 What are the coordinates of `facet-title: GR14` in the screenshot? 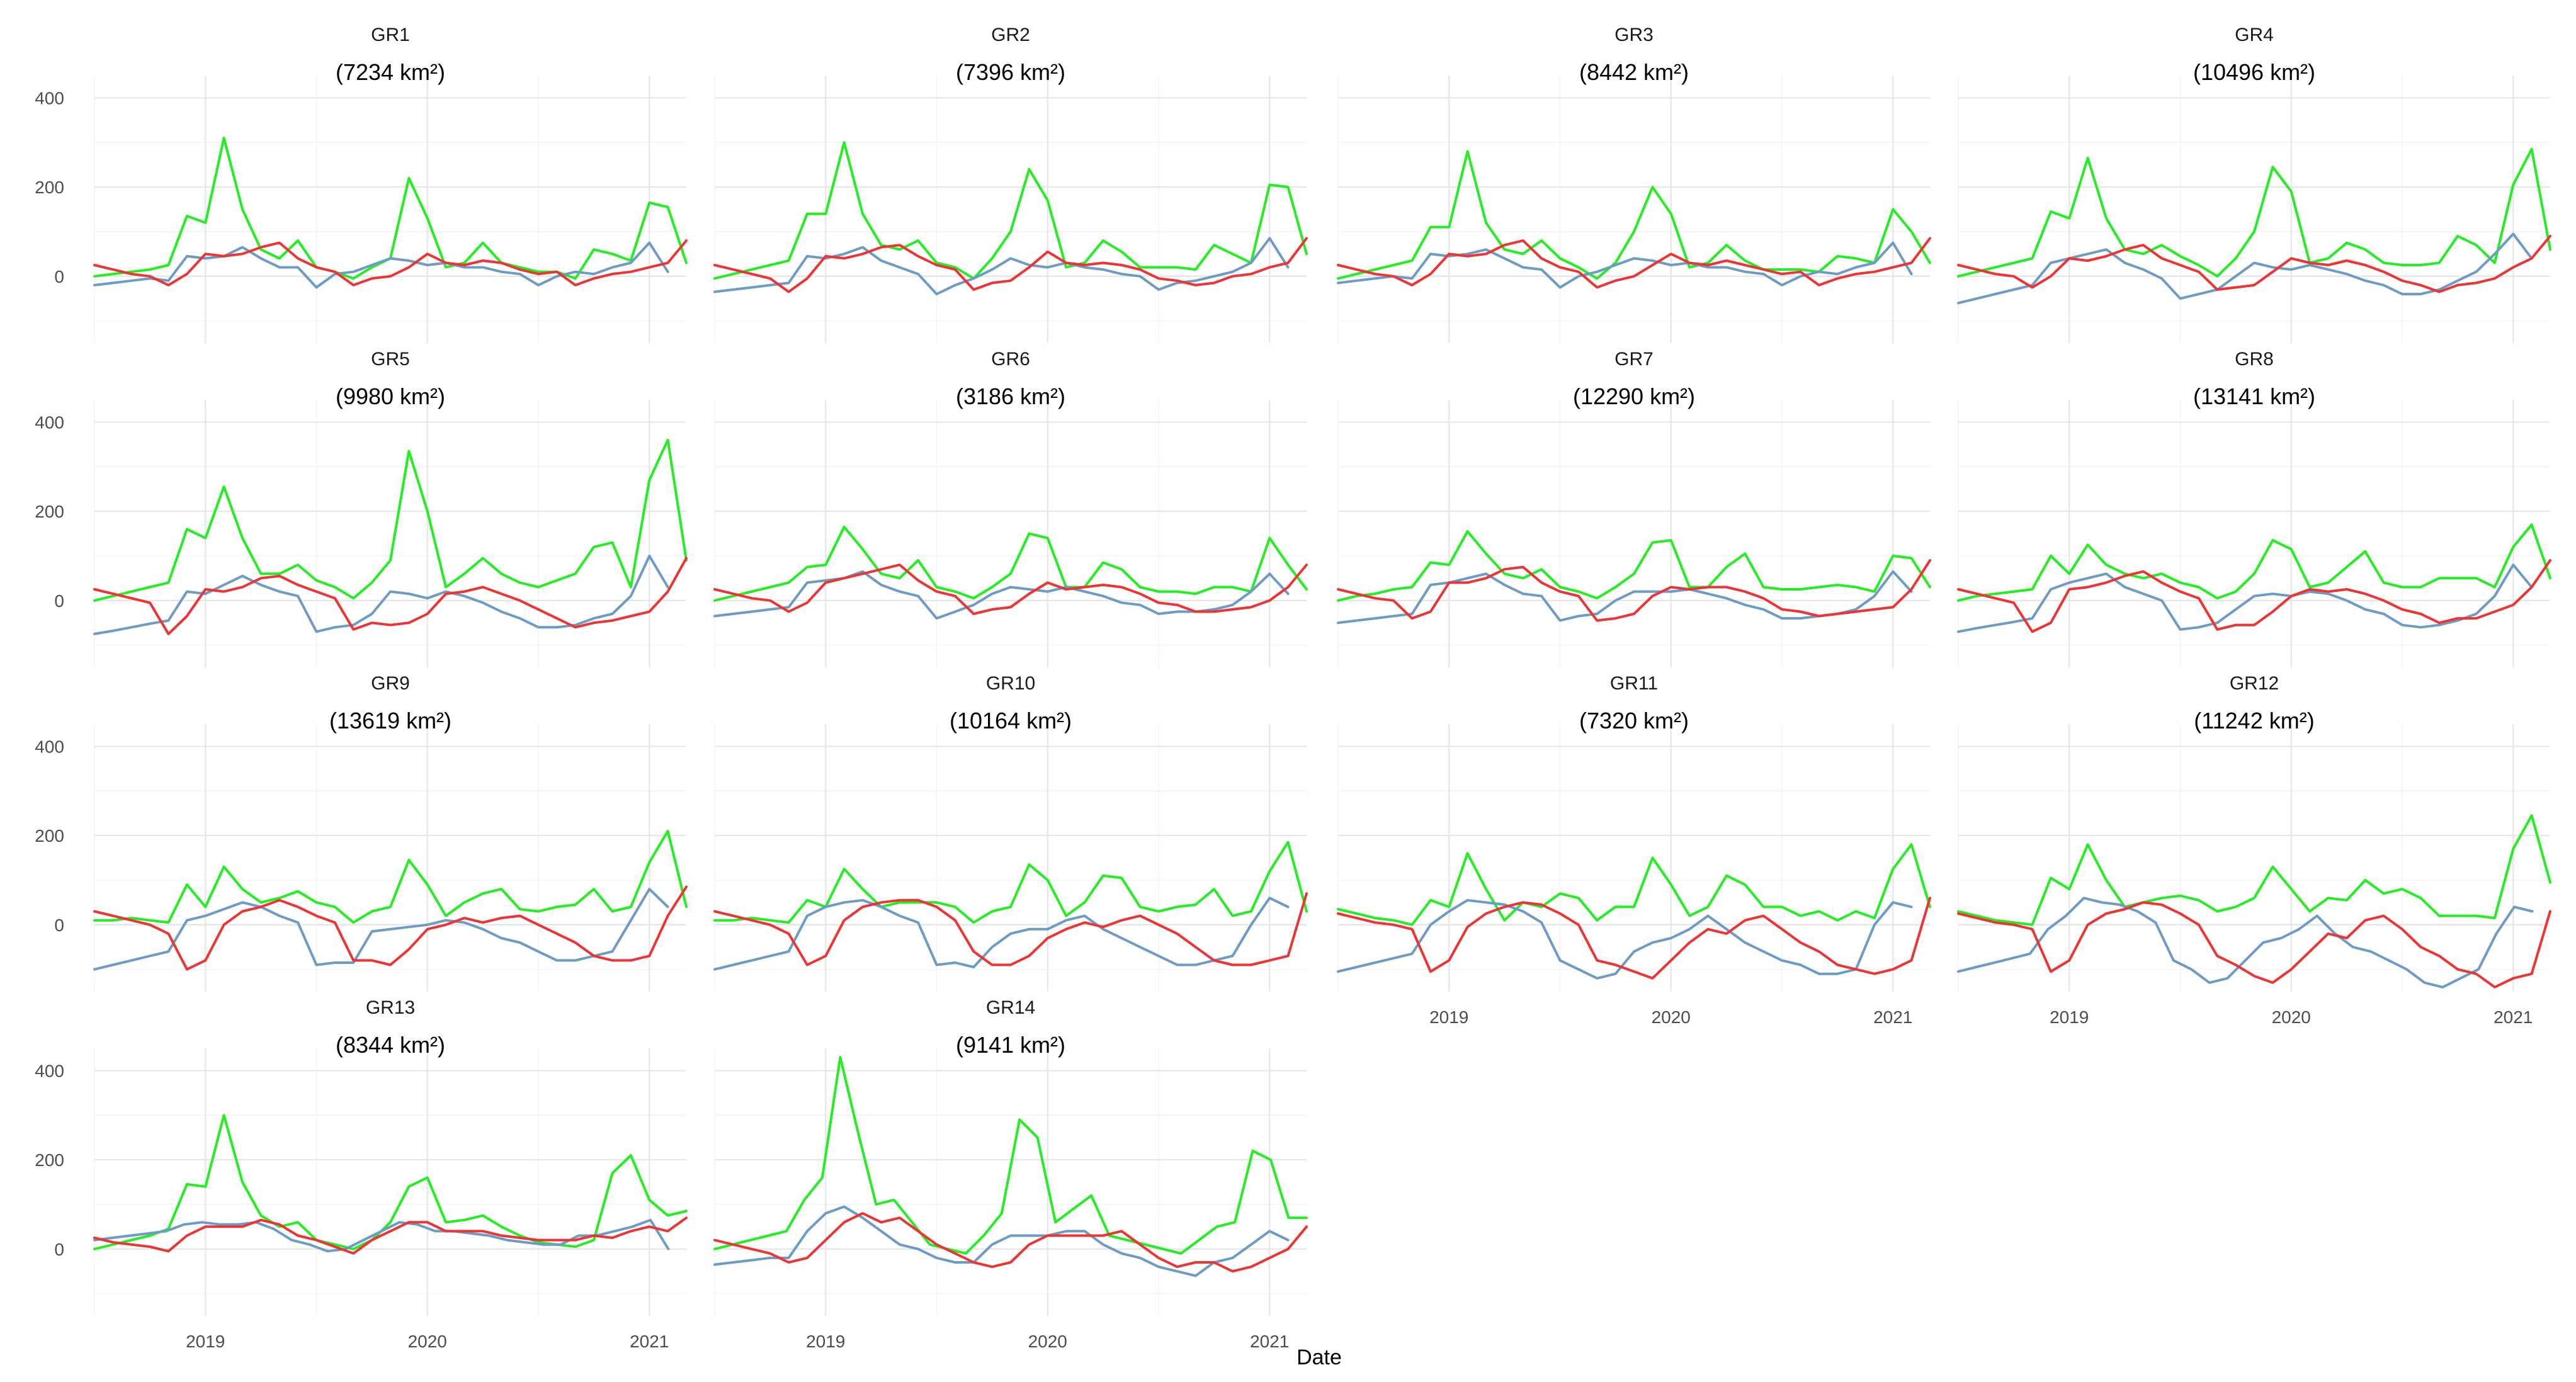 It's located at (1010, 1007).